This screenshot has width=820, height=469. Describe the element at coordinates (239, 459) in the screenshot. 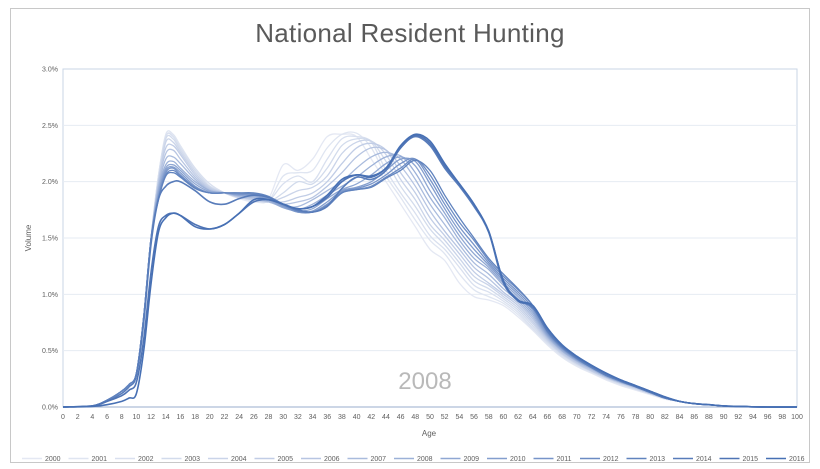

I see `legend-label-2004: 2004` at that location.